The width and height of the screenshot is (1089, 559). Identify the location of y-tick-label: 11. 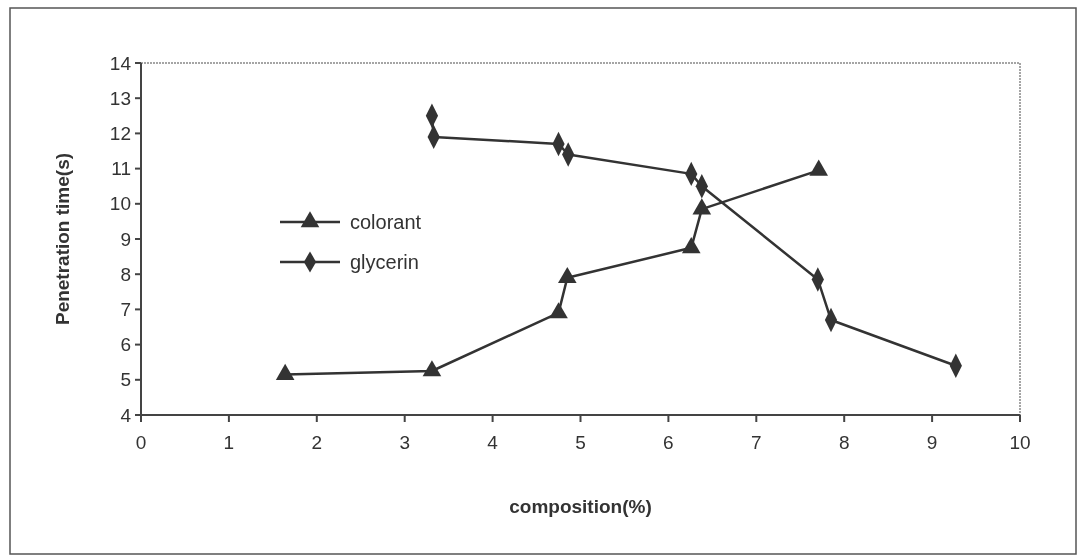
(121, 169).